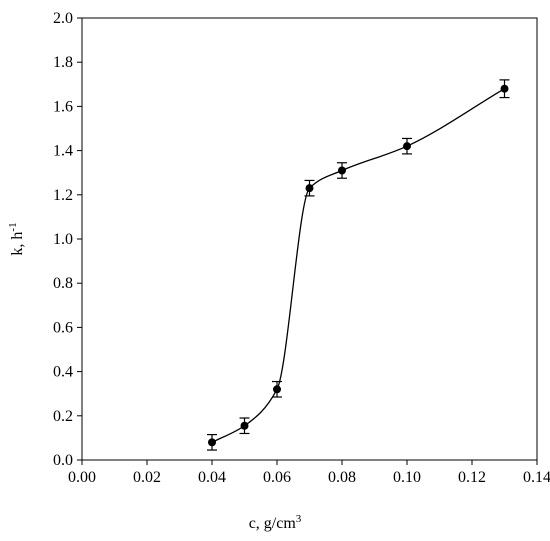 Image resolution: width=550 pixels, height=541 pixels. What do you see at coordinates (63, 283) in the screenshot?
I see `y-tick-label: 0.8` at bounding box center [63, 283].